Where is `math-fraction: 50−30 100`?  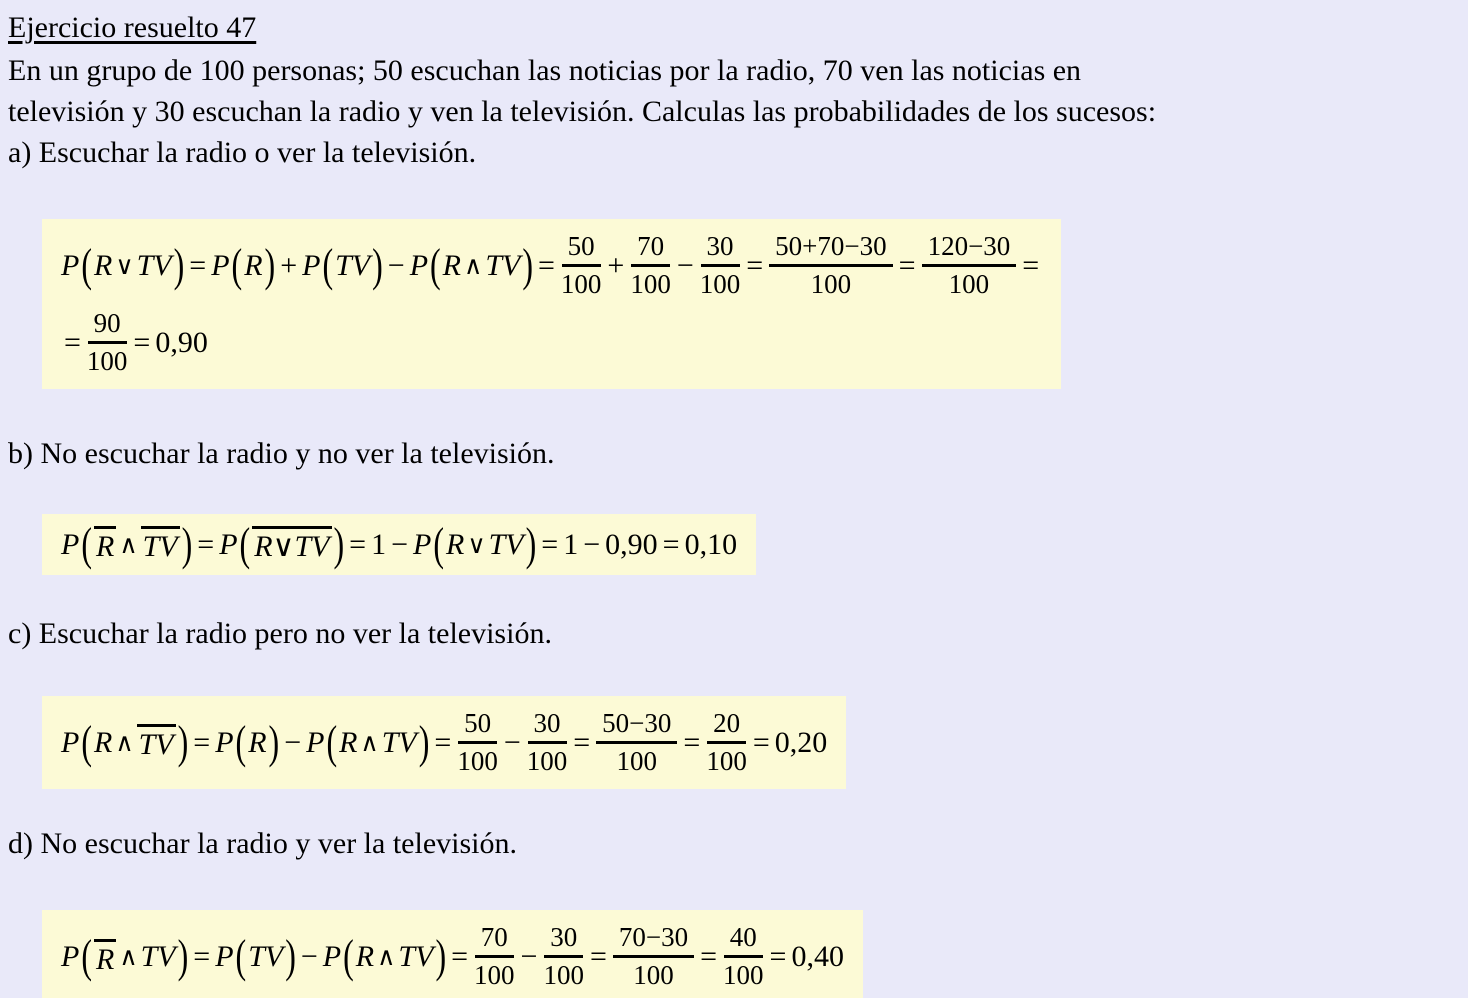 math-fraction: 50−30 100 is located at coordinates (637, 742).